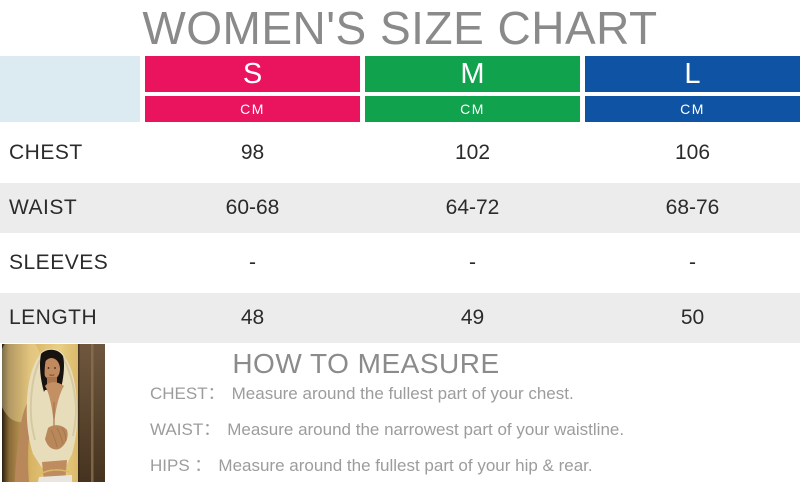  What do you see at coordinates (185, 429) in the screenshot?
I see `measure-label: WAIST：` at bounding box center [185, 429].